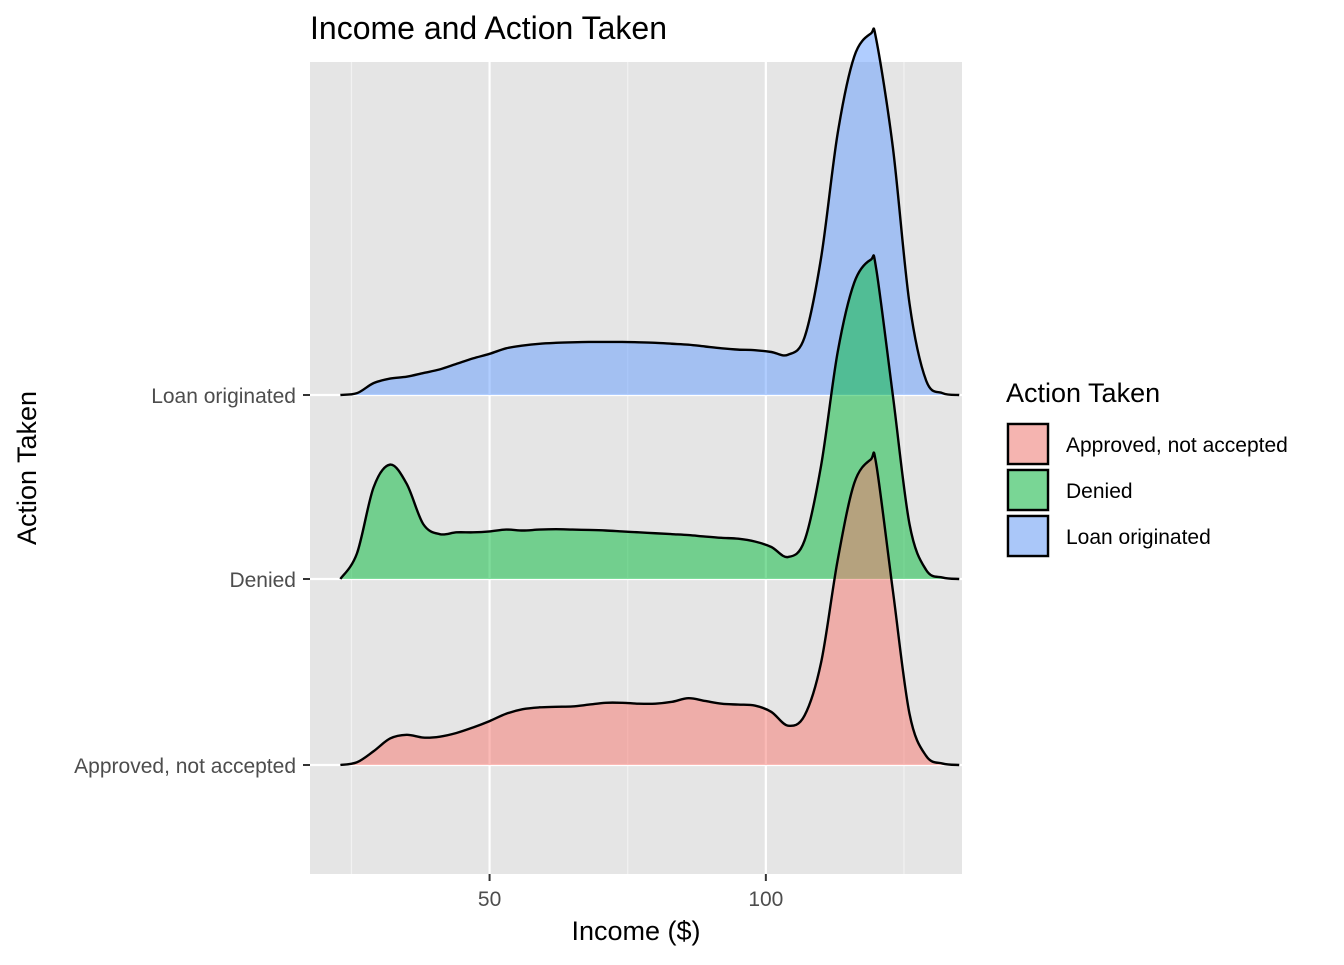 The width and height of the screenshot is (1344, 965). Describe the element at coordinates (27, 468) in the screenshot. I see `y-axis-title: Action Taken` at that location.